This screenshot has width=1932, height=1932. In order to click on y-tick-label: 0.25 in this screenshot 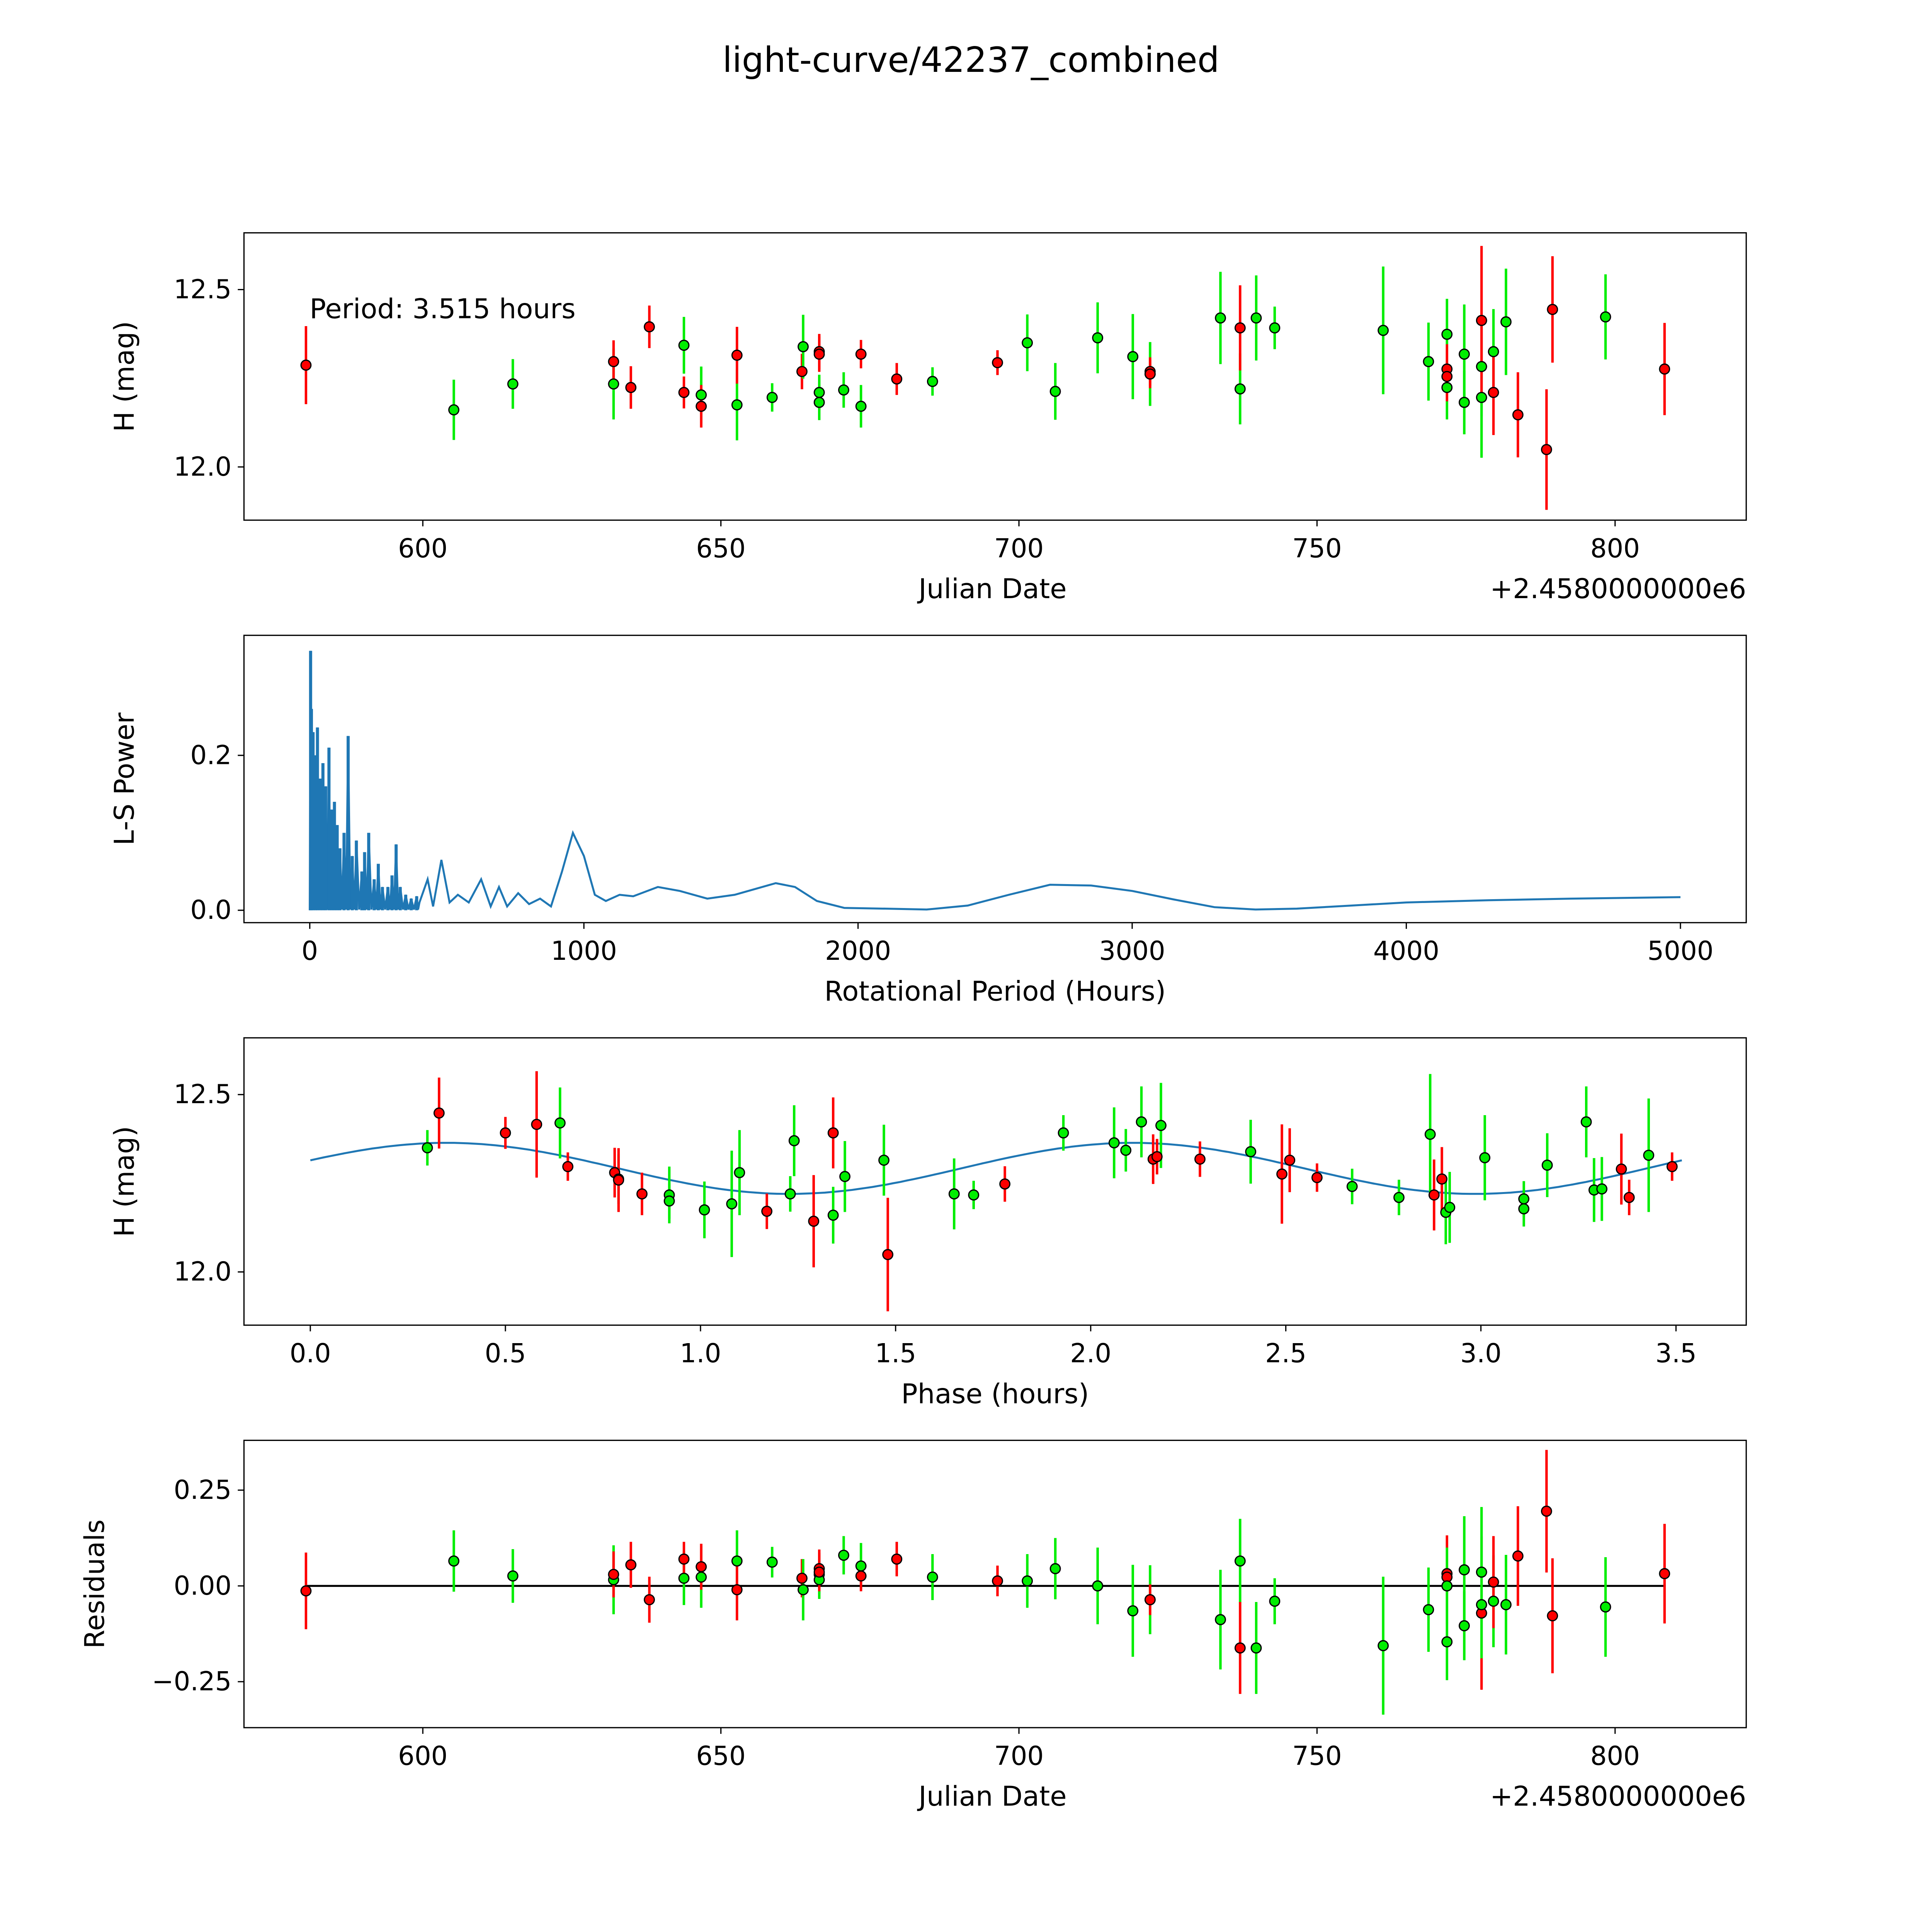, I will do `click(203, 1490)`.